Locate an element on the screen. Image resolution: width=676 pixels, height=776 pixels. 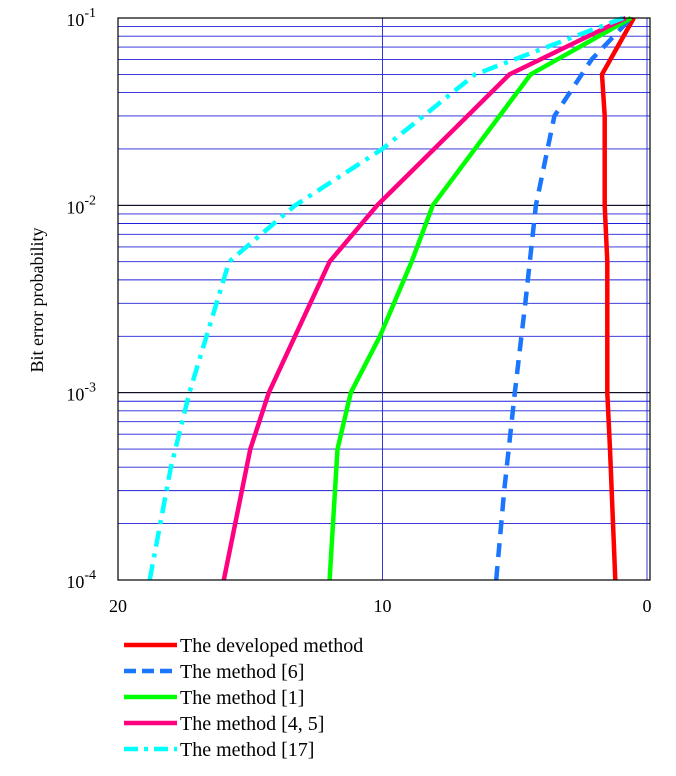
y-tick-label: 10⁻² is located at coordinates (81, 205).